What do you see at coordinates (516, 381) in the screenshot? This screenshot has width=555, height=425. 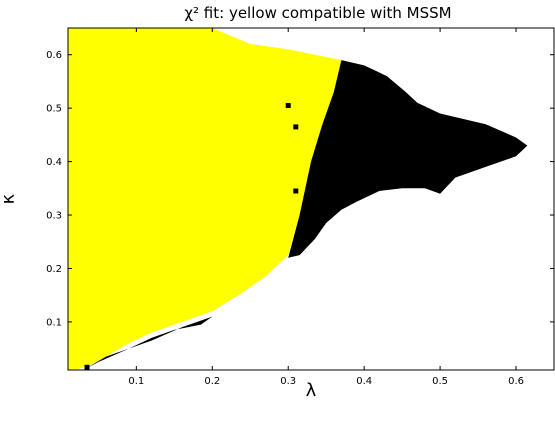 I see `x-tick-label-5: 0.6` at bounding box center [516, 381].